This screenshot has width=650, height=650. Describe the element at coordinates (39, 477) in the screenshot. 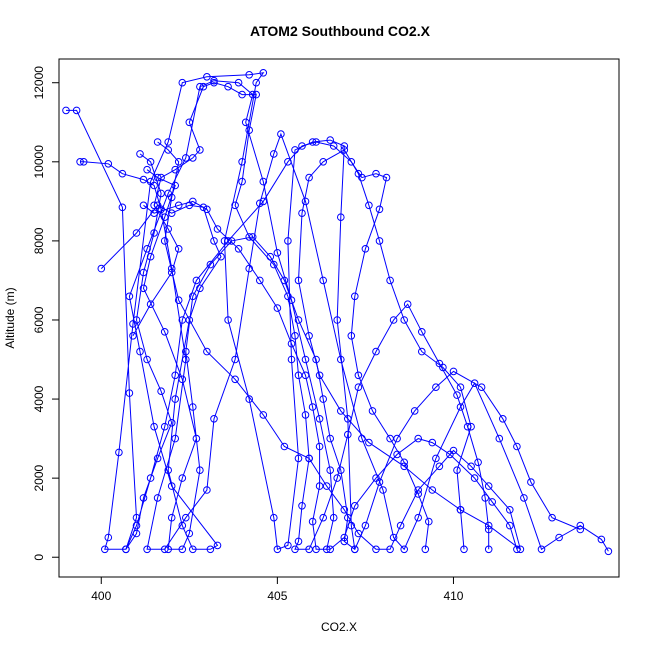

I see `y-tick-label: 2000` at that location.